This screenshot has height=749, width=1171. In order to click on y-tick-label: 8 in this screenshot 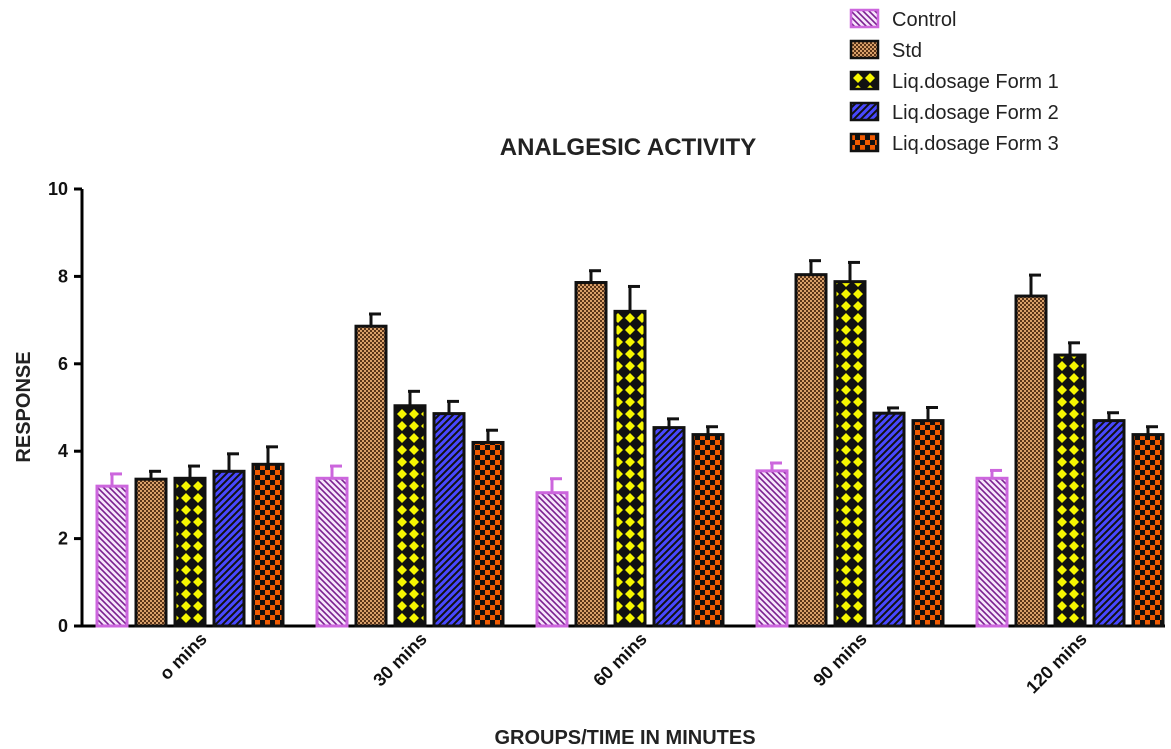, I will do `click(63, 276)`.